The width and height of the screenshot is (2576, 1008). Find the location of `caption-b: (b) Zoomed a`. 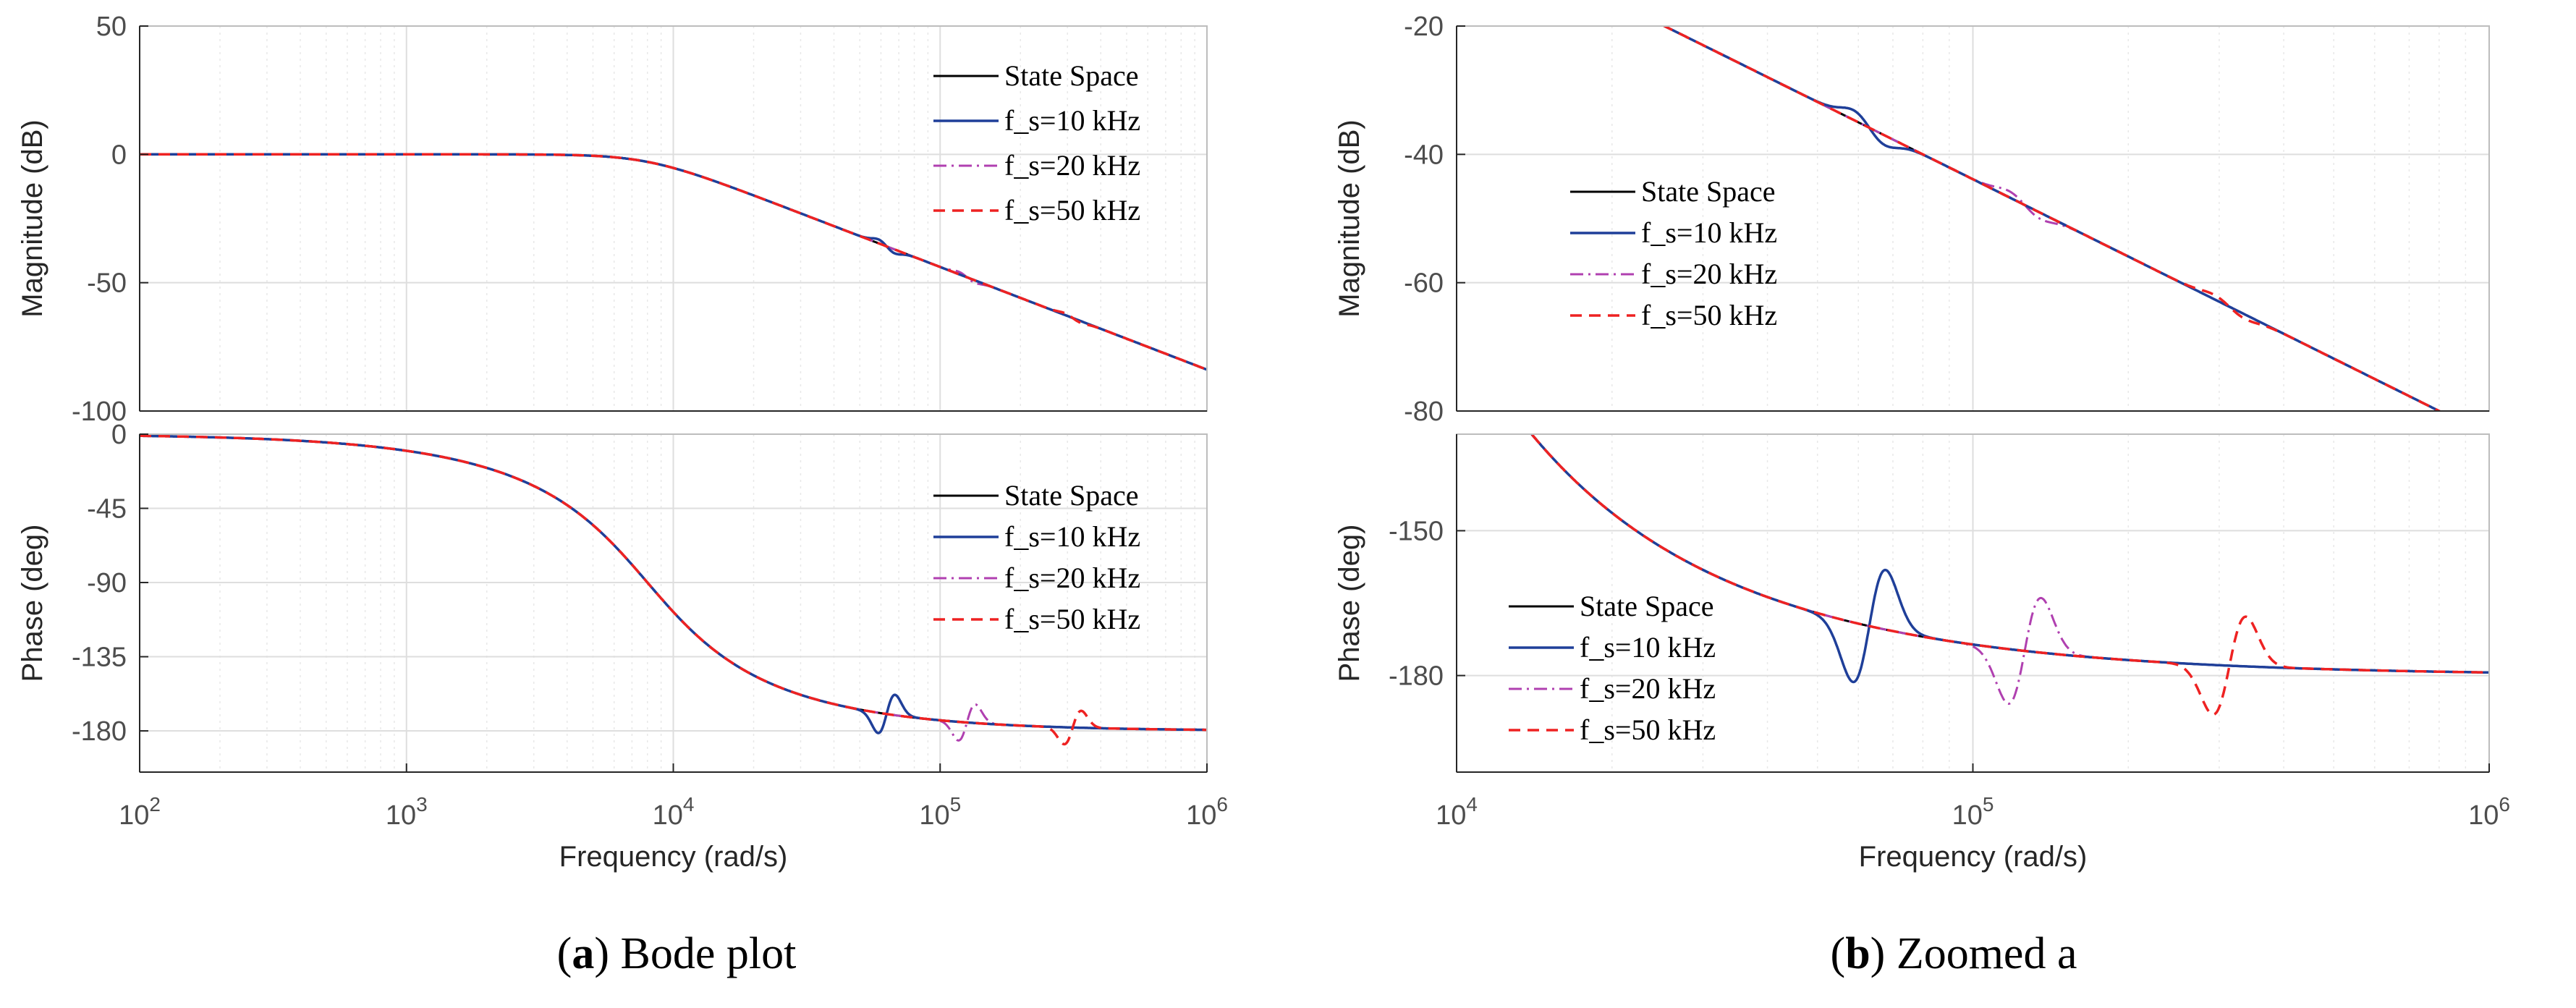

caption-b: (b) Zoomed a is located at coordinates (1954, 954).